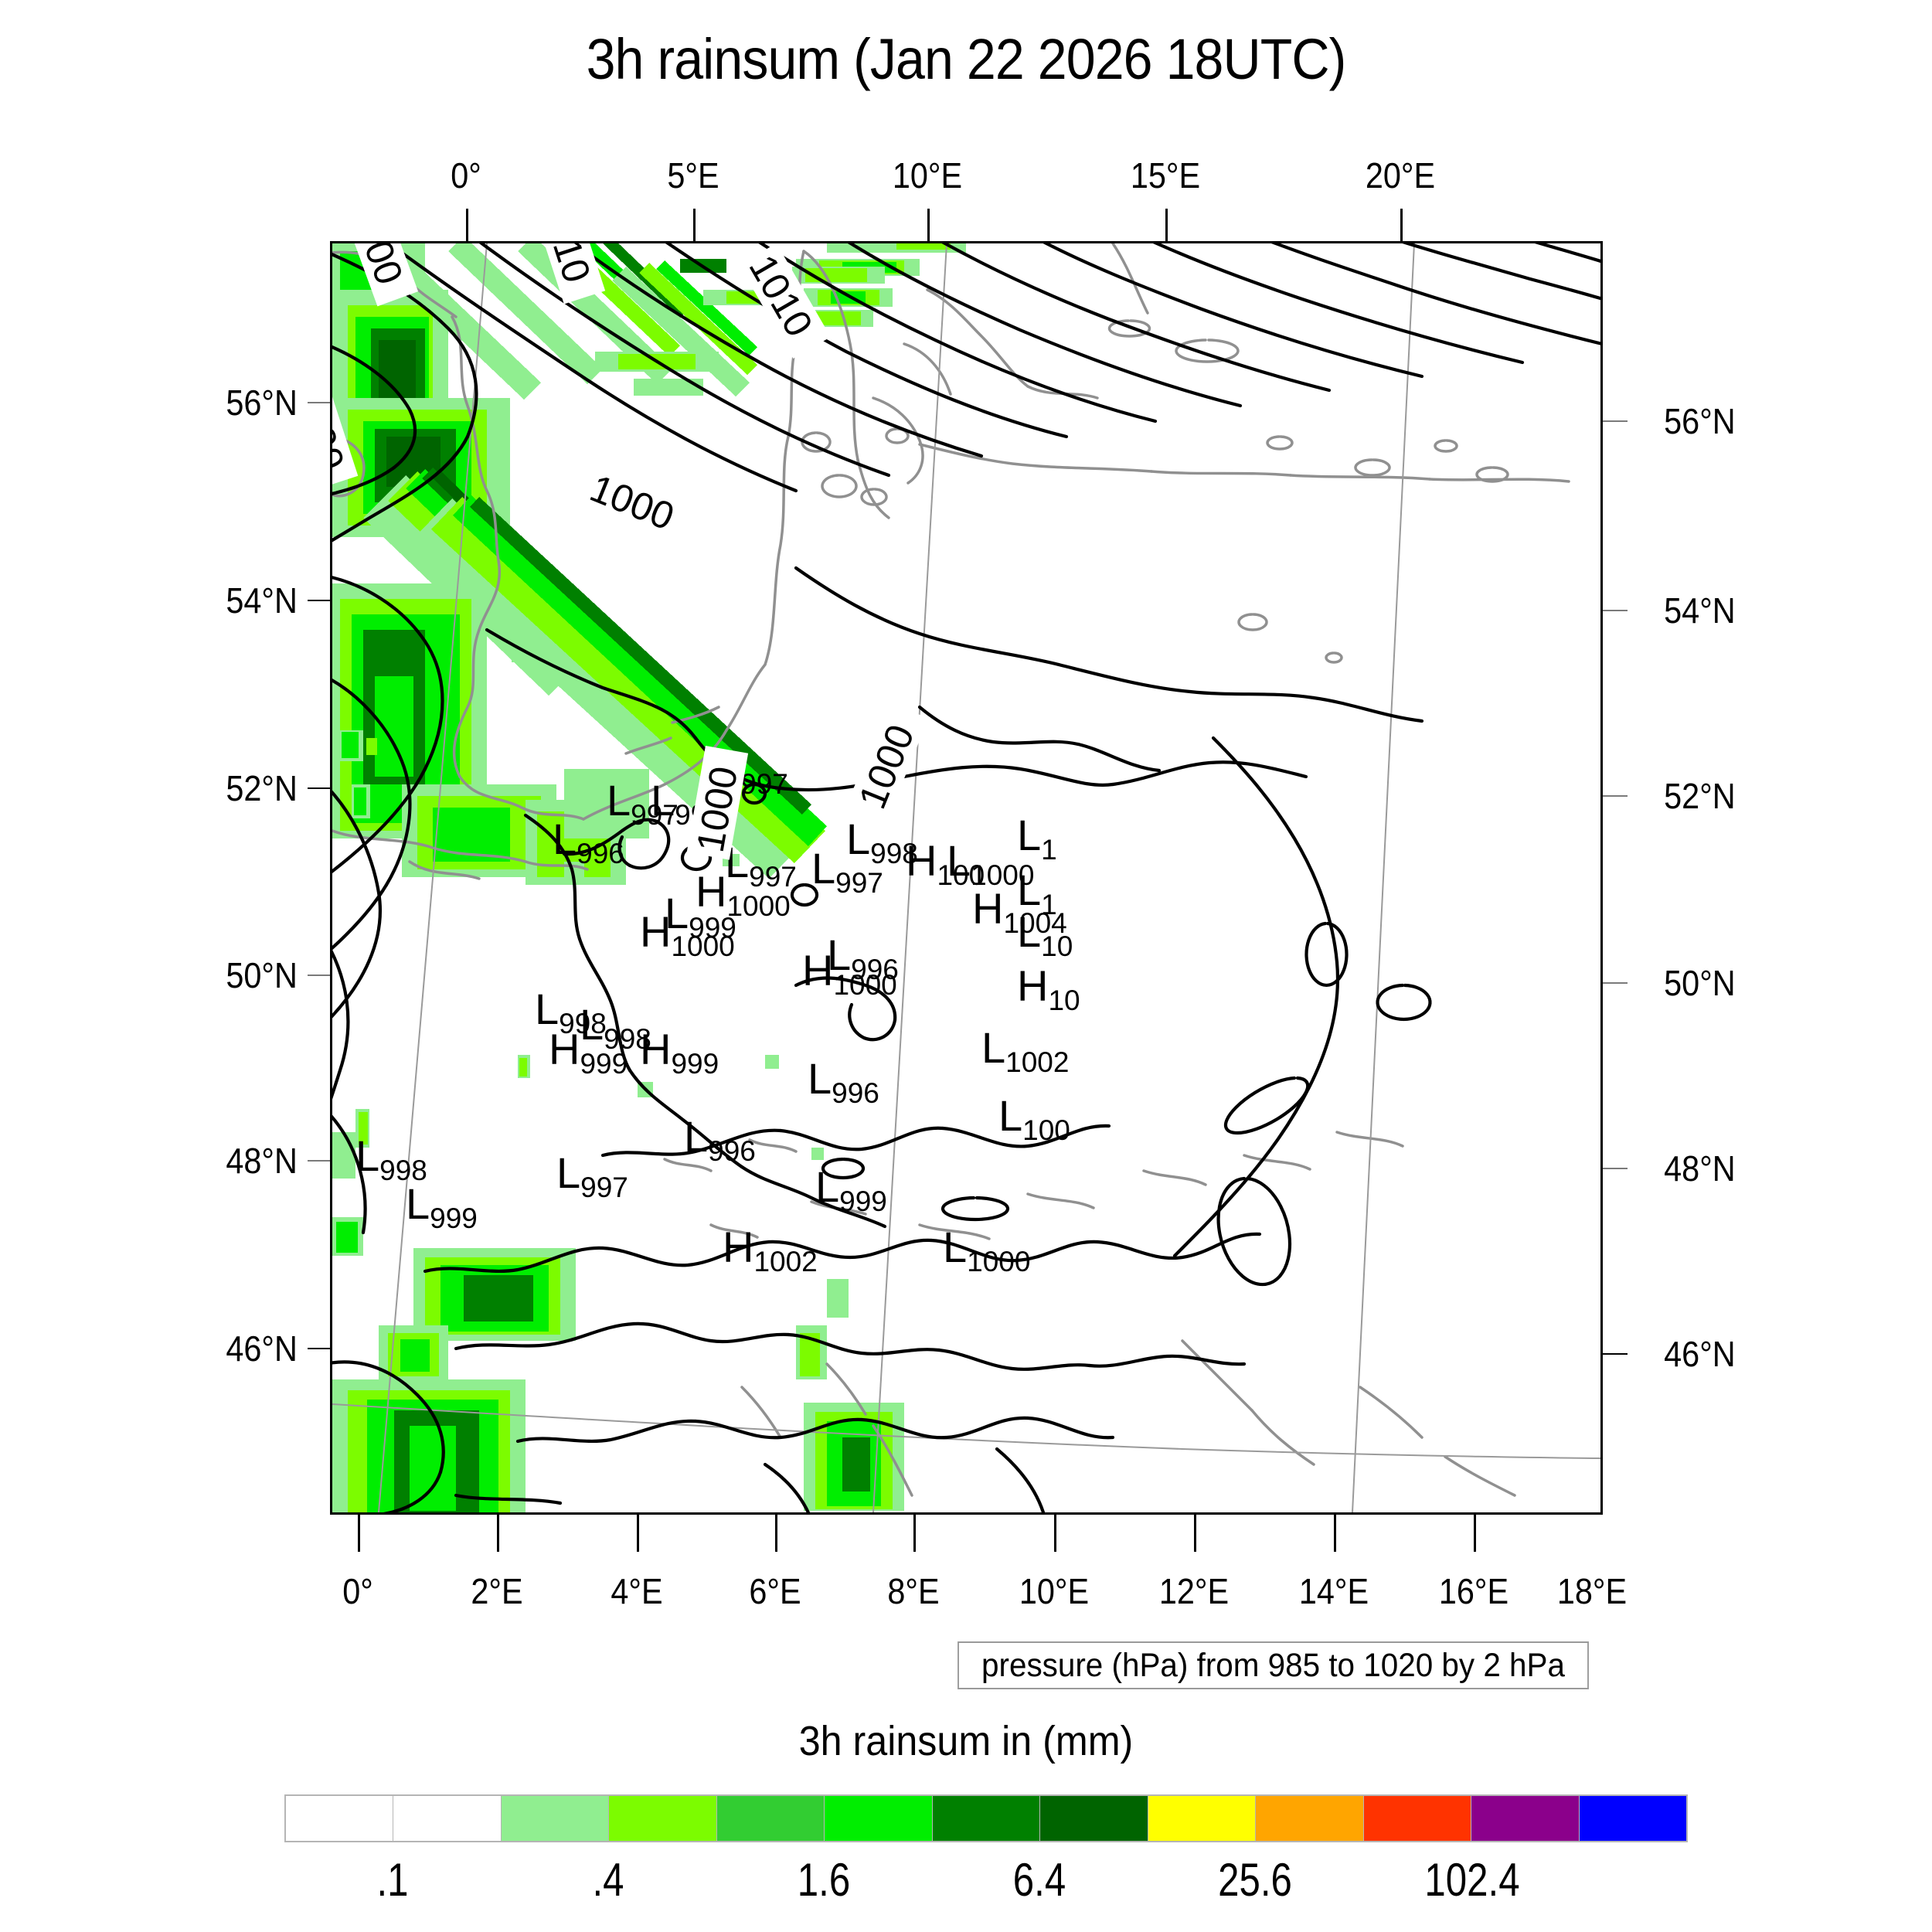 This screenshot has height=1932, width=1932. Describe the element at coordinates (1055, 1591) in the screenshot. I see `bottom-axis-label-5: 10°E` at that location.